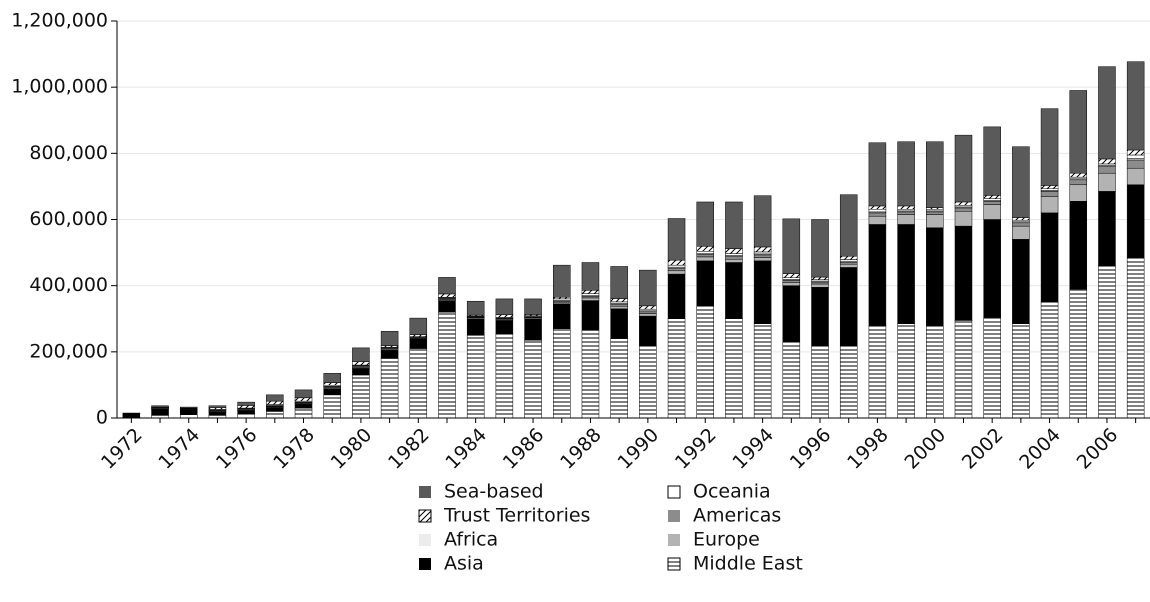 Image resolution: width=1150 pixels, height=602 pixels. What do you see at coordinates (732, 492) in the screenshot?
I see `legend-label: Oceania` at bounding box center [732, 492].